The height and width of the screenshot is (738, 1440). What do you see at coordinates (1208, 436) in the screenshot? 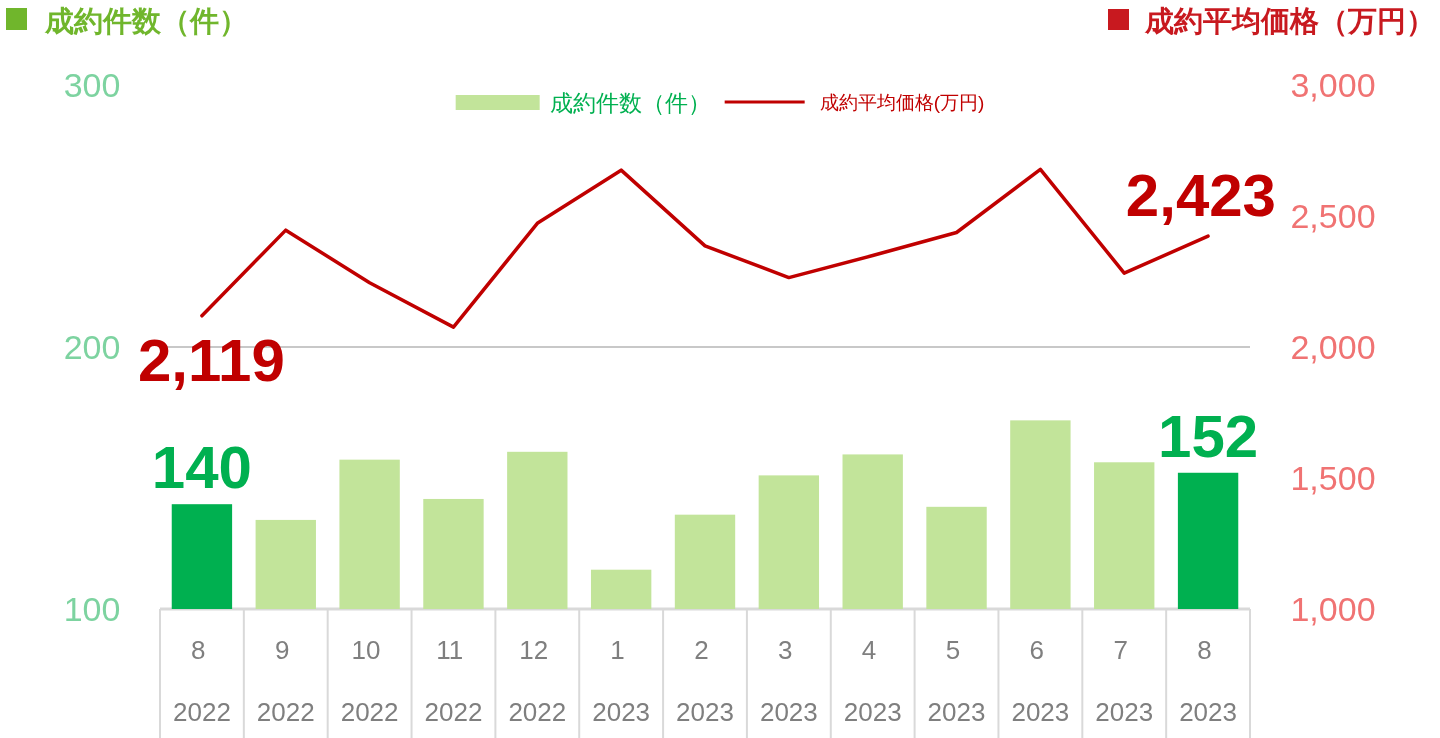
I see `data-label: 152` at bounding box center [1208, 436].